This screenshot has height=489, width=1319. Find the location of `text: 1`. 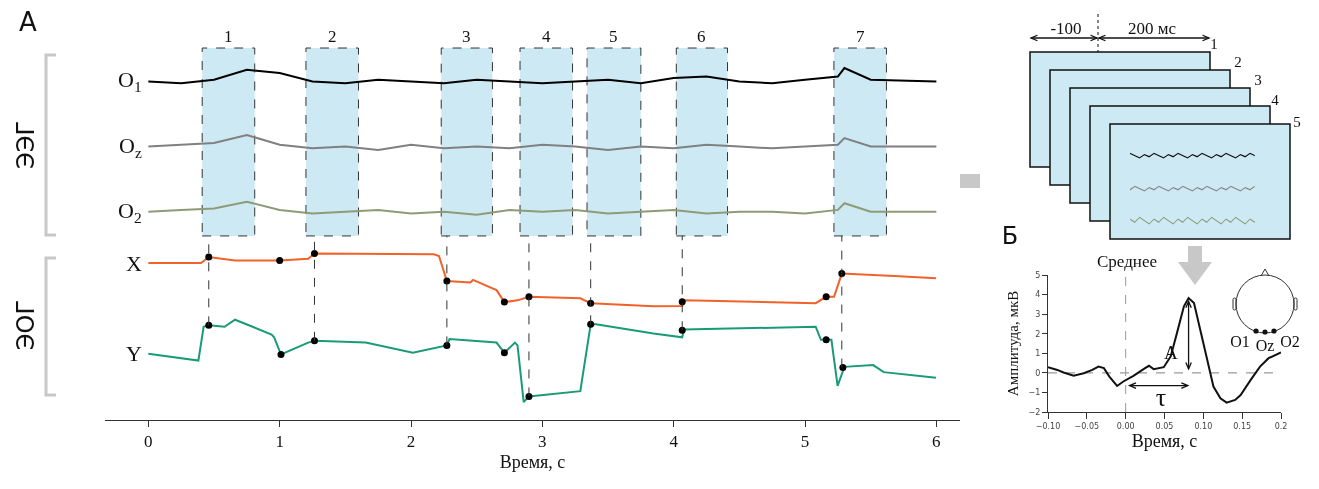

text: 1 is located at coordinates (1214, 44).